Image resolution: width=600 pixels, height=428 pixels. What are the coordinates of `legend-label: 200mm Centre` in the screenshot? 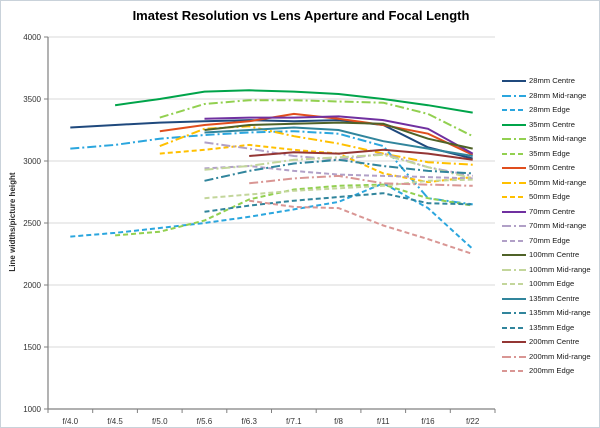 It's located at (554, 342).